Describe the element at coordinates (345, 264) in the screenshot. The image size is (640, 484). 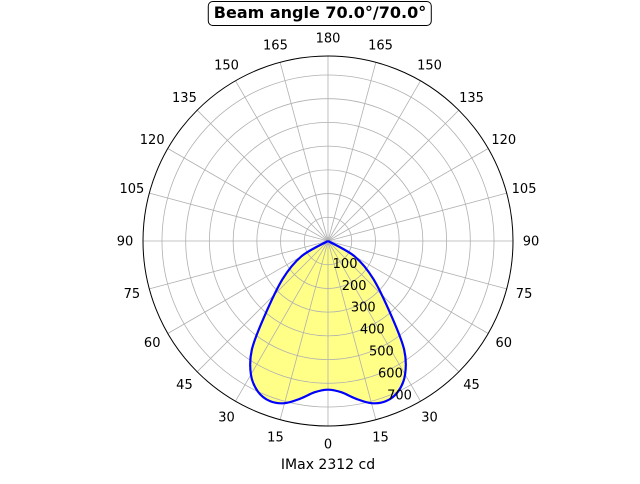
I see `radial-tick-label: 100` at that location.